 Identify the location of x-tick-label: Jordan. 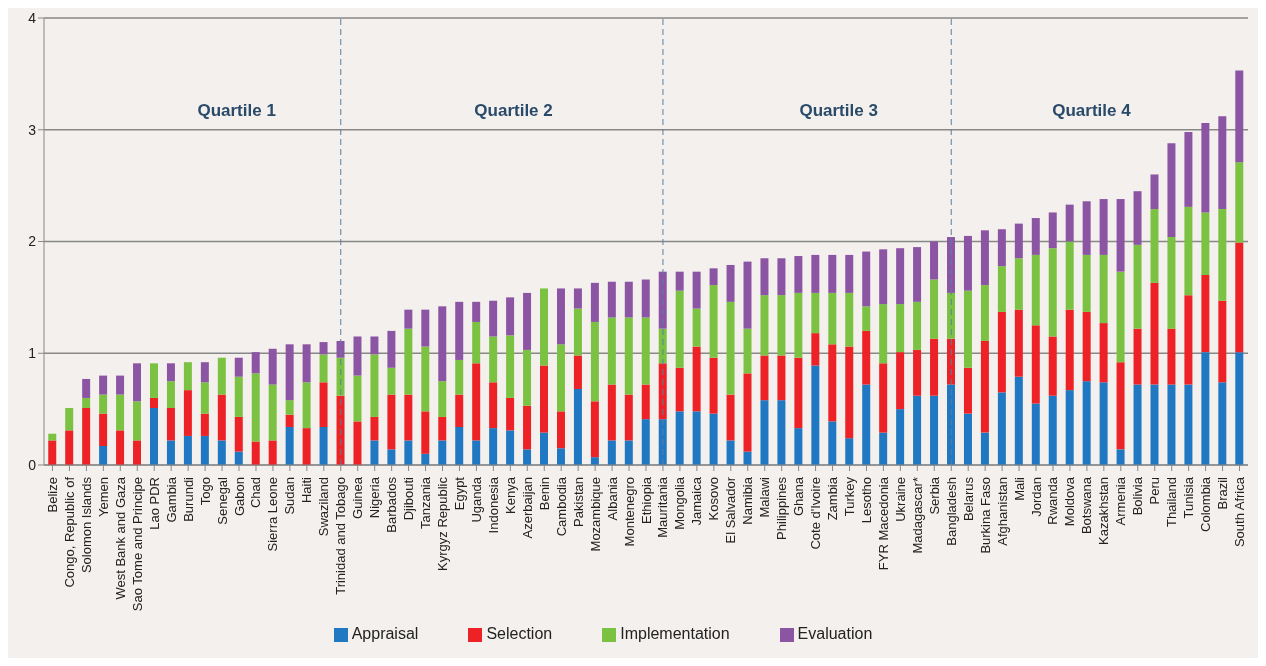
(1036, 497).